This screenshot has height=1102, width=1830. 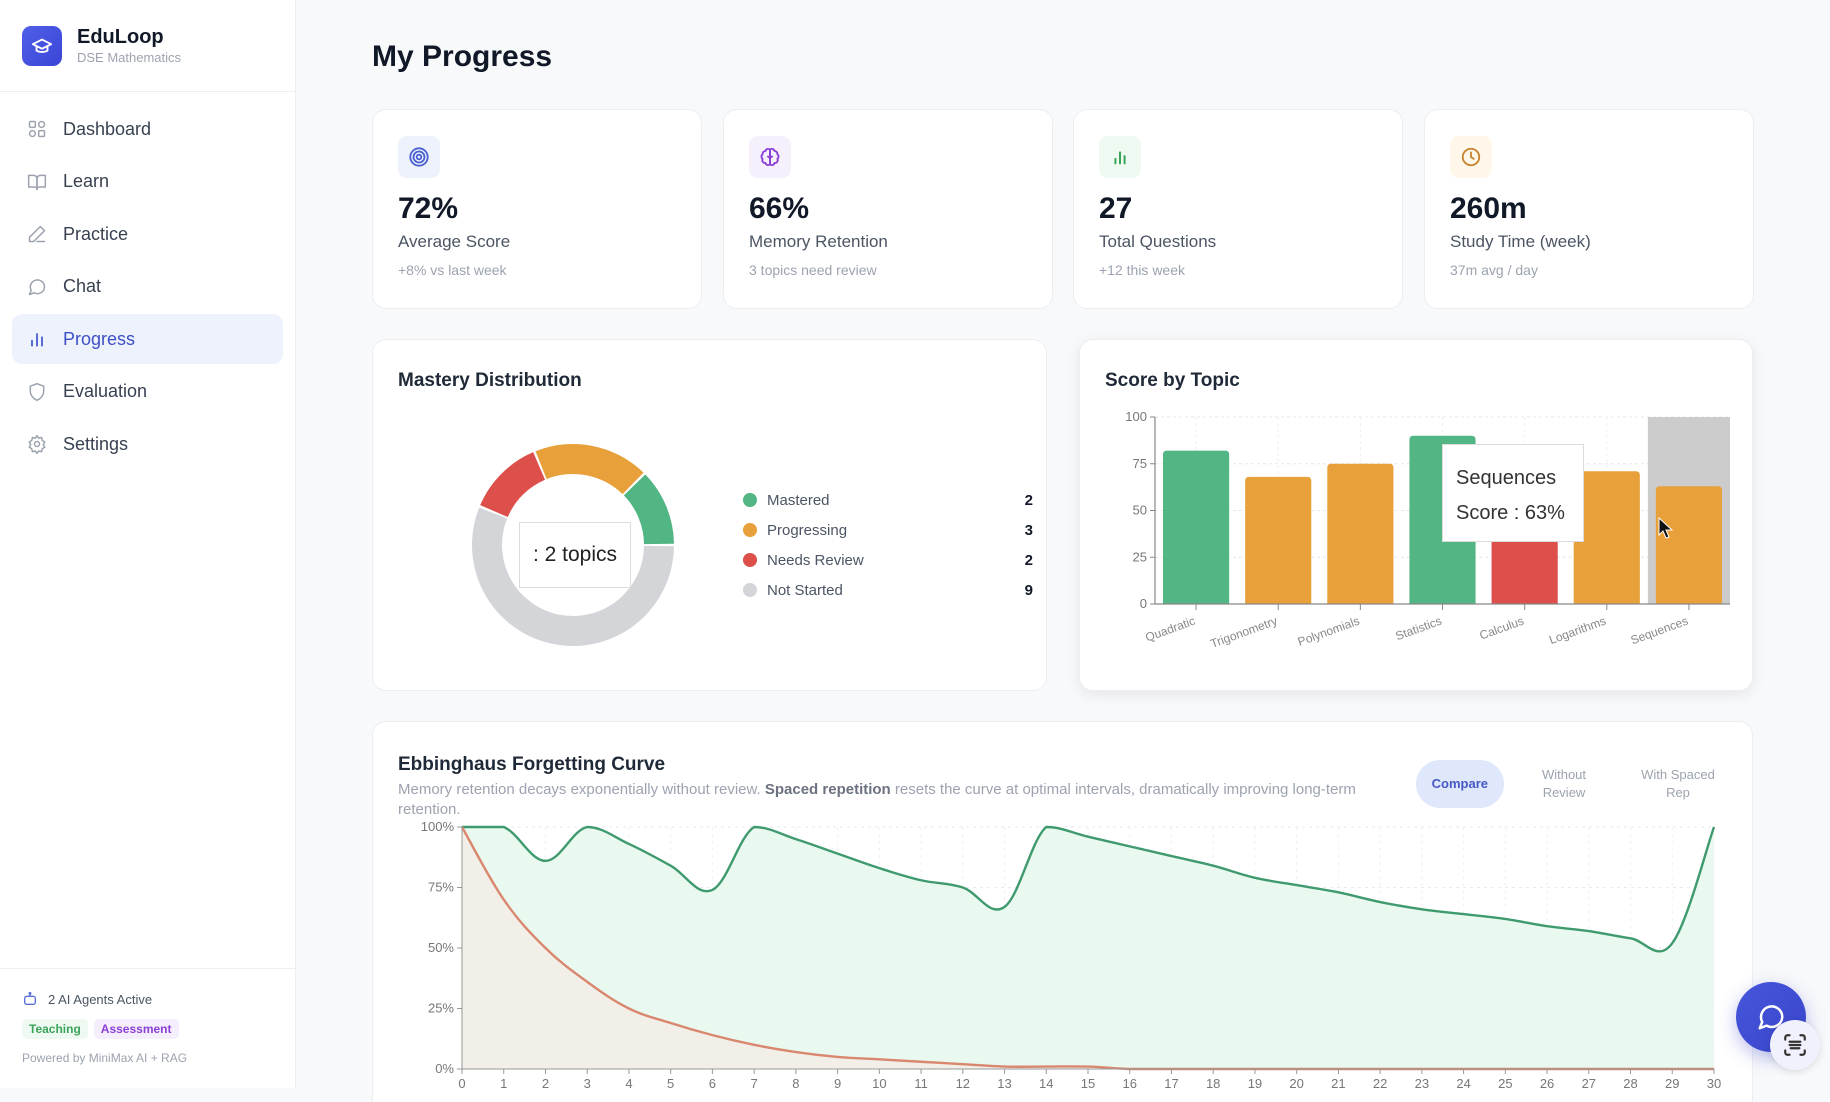 I want to click on donut-slice-not-started, so click(x=573, y=576).